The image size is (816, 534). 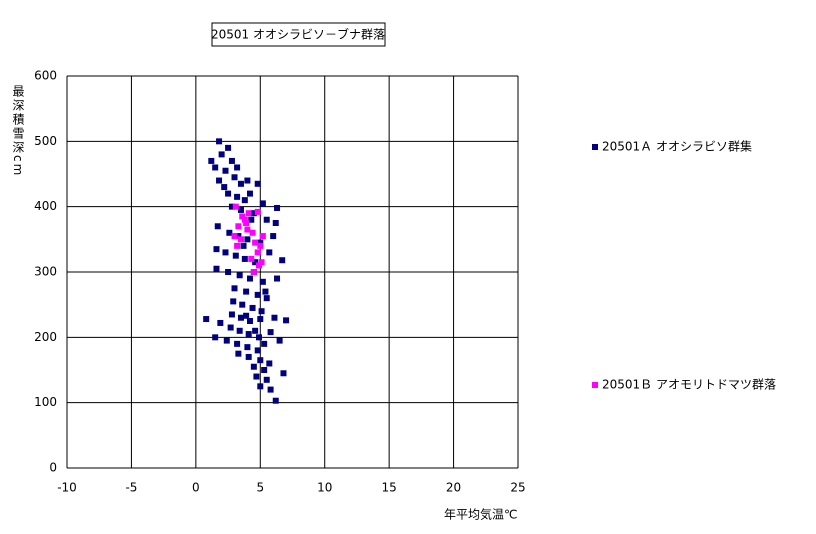 I want to click on chart-title: 20501 オオシラビソ－ブナ群落, so click(x=298, y=34).